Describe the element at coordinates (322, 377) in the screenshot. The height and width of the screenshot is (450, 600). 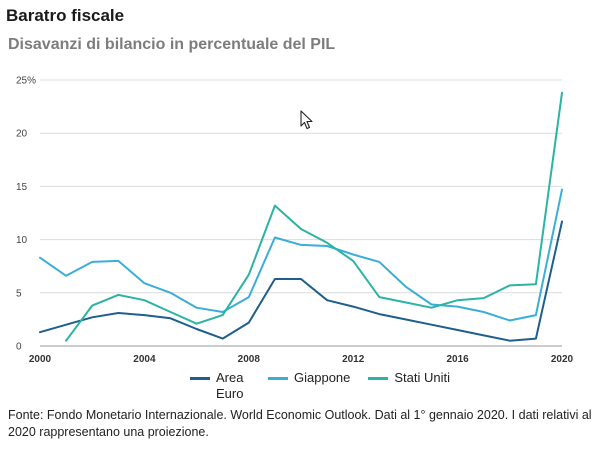
I see `legend-label-giappone: Giappone` at that location.